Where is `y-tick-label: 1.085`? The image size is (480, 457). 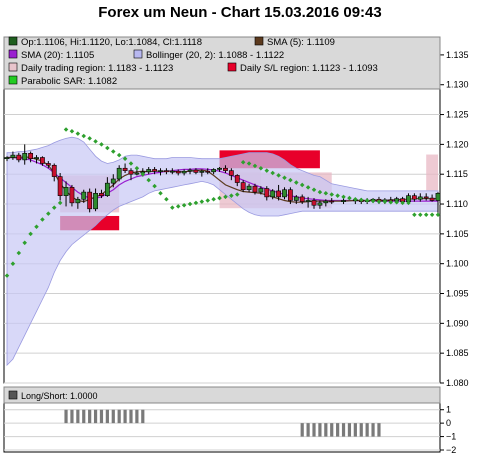 y-tick-label: 1.085 is located at coordinates (457, 353).